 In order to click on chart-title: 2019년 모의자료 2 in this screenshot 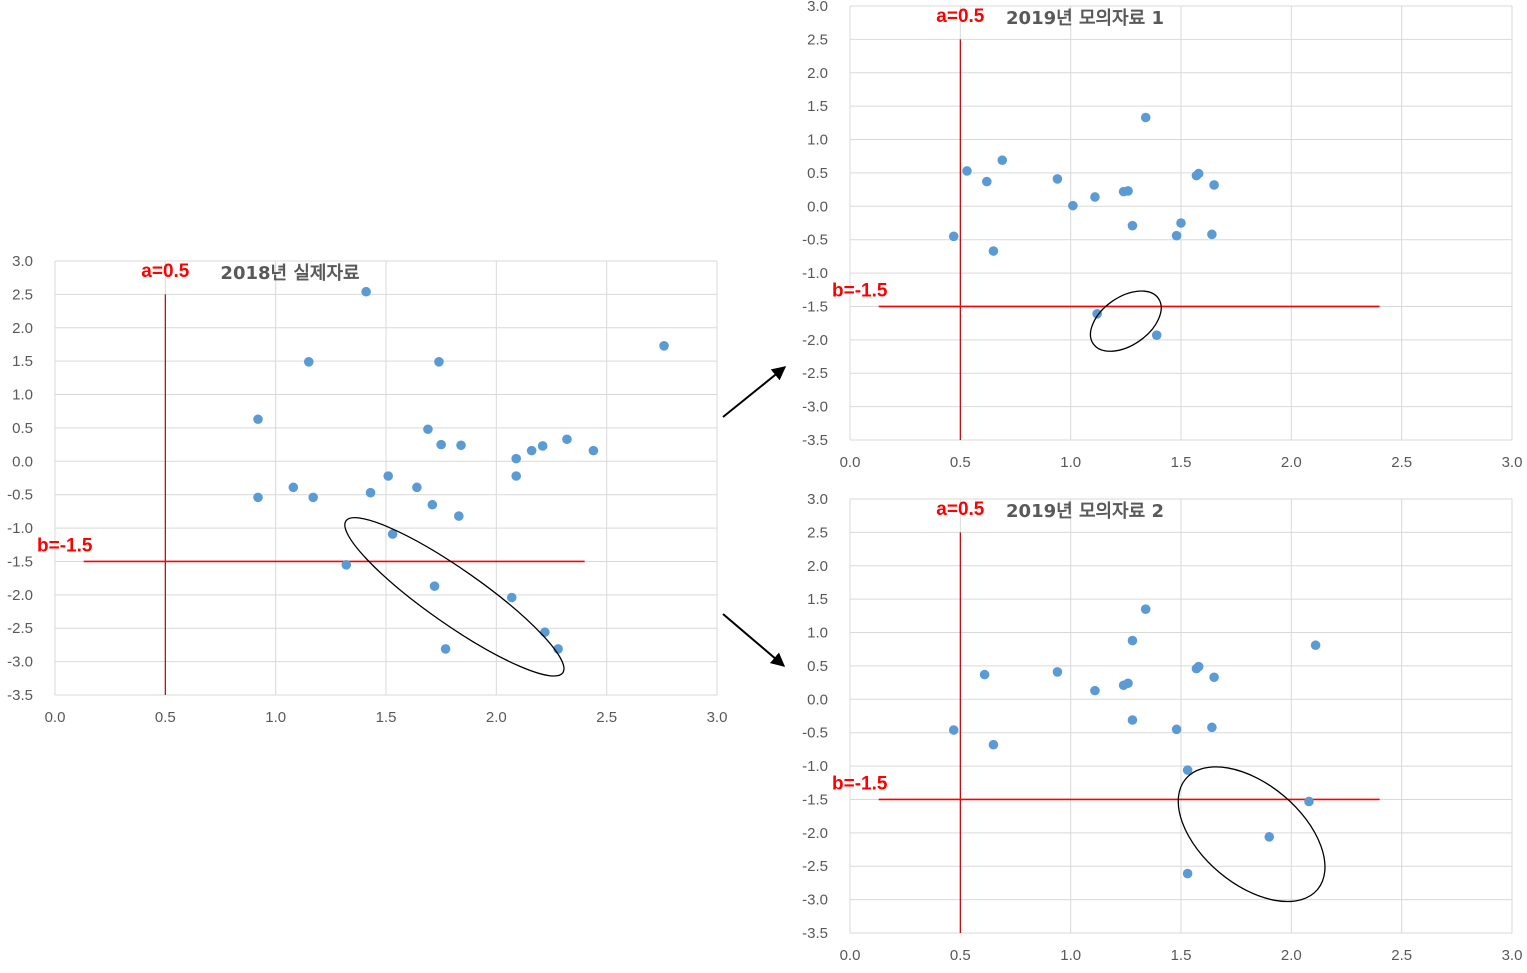, I will do `click(1085, 511)`.